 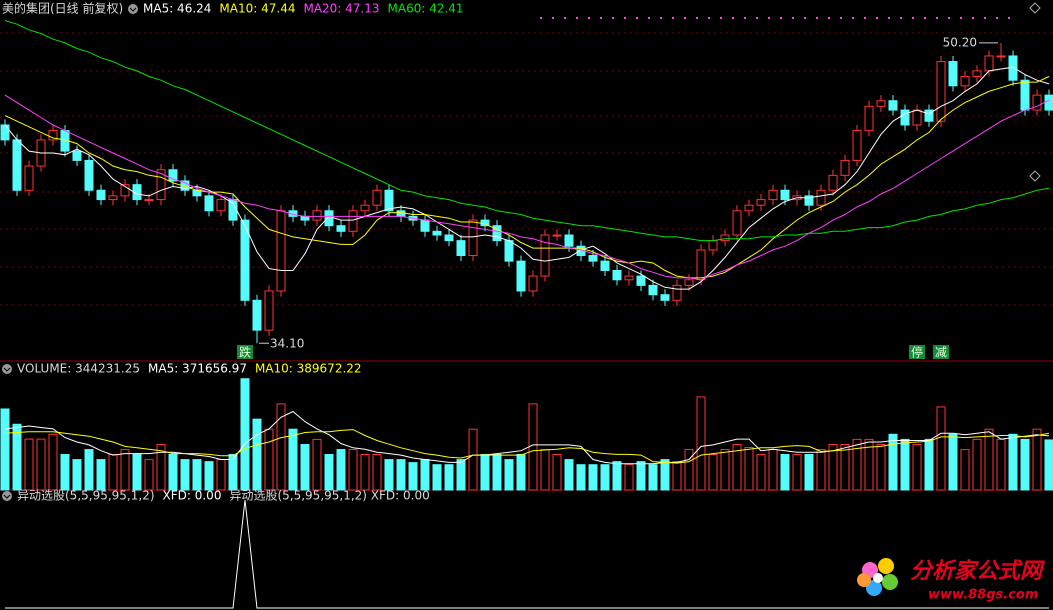 I want to click on series-line, so click(x=527, y=437).